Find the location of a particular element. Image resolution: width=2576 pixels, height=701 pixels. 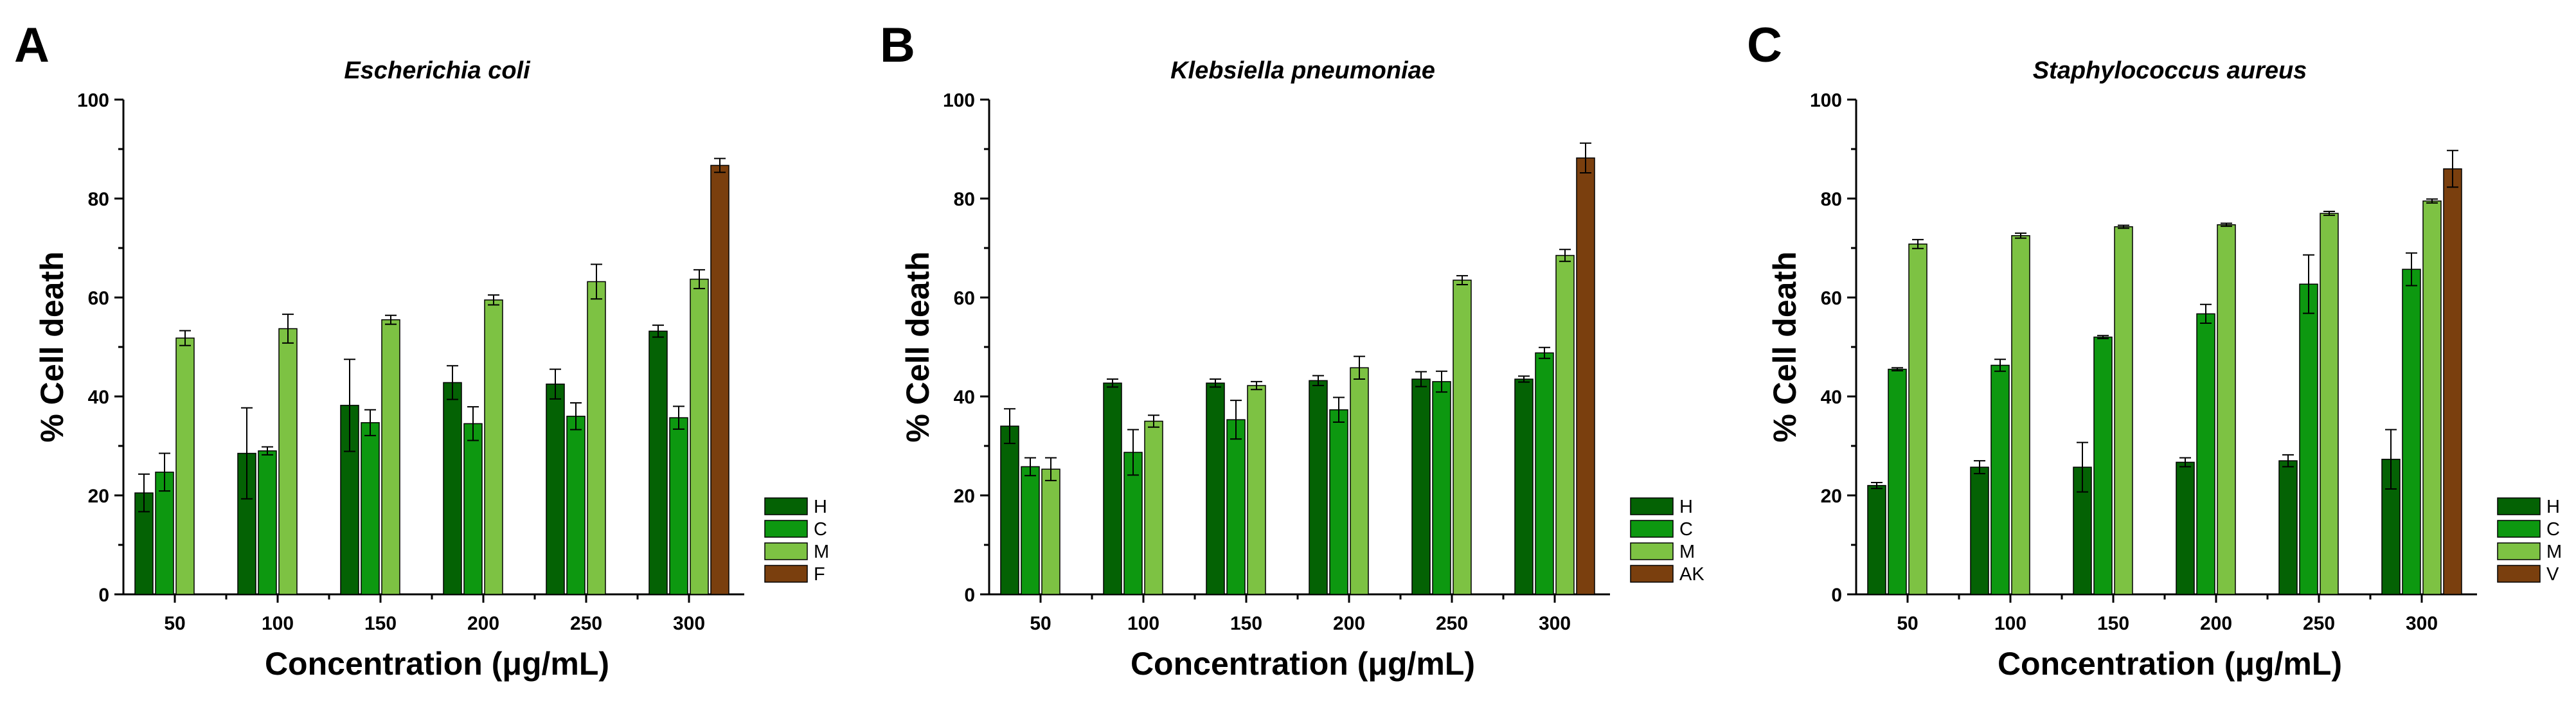

x-tick-label: 300 is located at coordinates (689, 623).